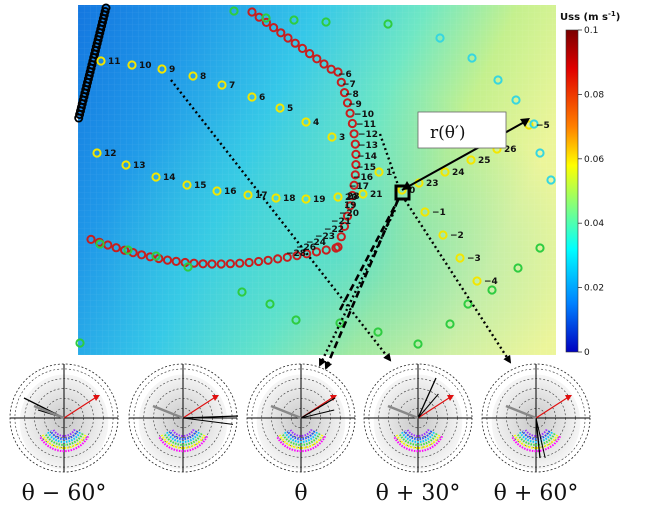 This screenshot has width=656, height=508. What do you see at coordinates (64, 434) in the screenshot?
I see `polar-inset: θ − 60°` at bounding box center [64, 434].